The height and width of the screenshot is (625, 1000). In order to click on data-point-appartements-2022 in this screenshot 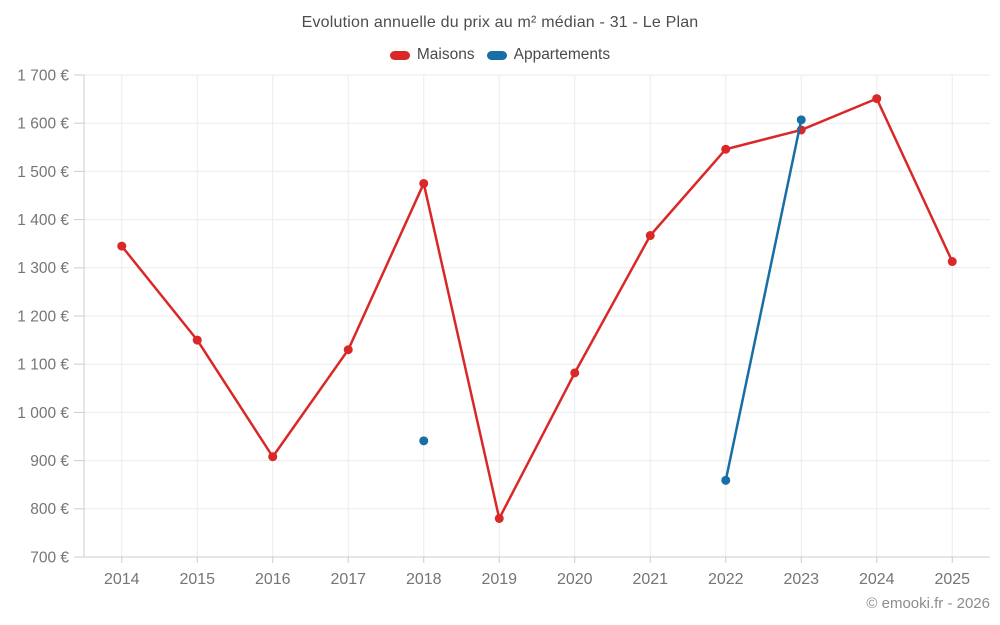, I will do `click(726, 480)`.